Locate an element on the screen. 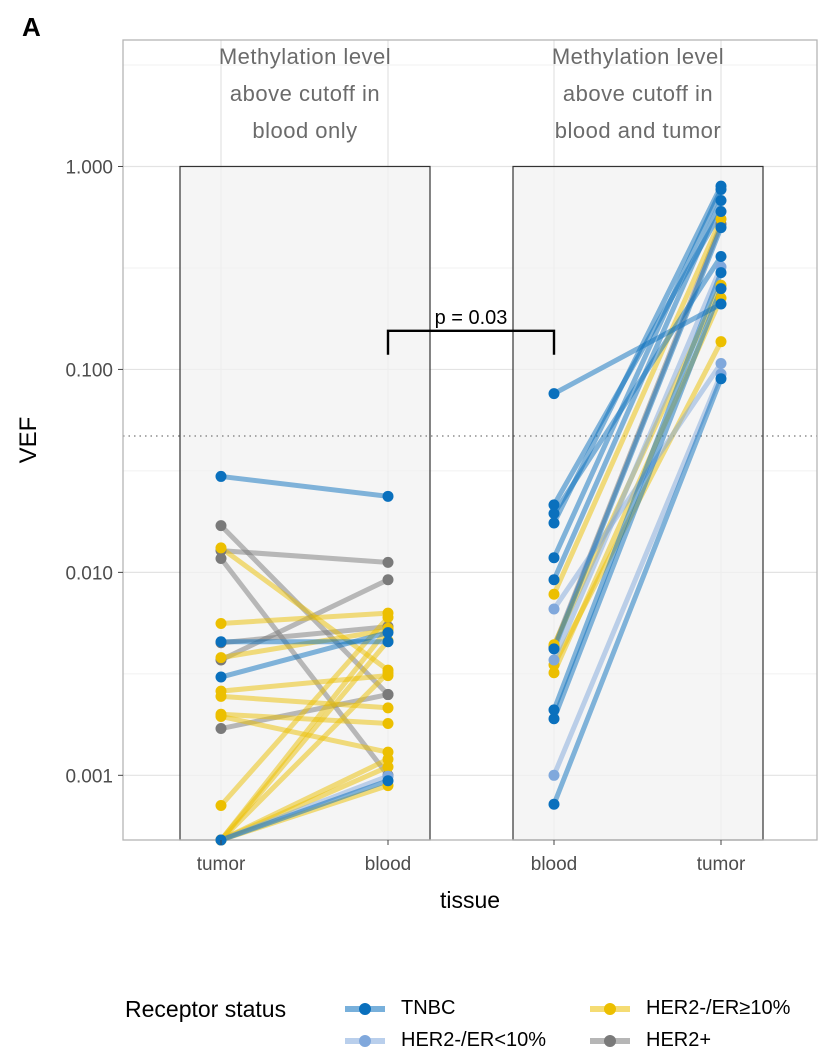  legend-label: HER2-/ER<10% is located at coordinates (474, 1040).